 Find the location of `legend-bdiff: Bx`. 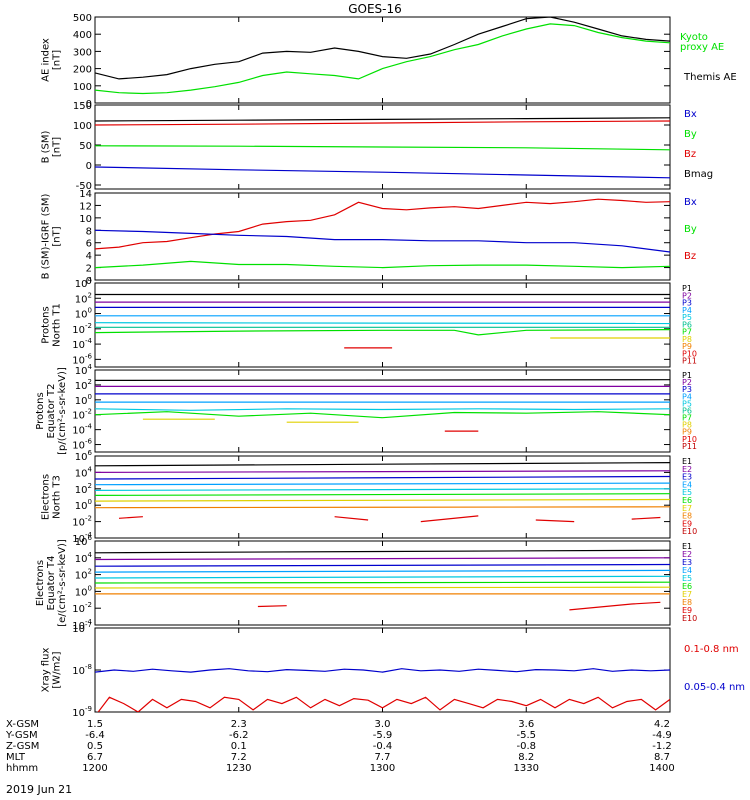

legend-bdiff: Bx is located at coordinates (690, 202).